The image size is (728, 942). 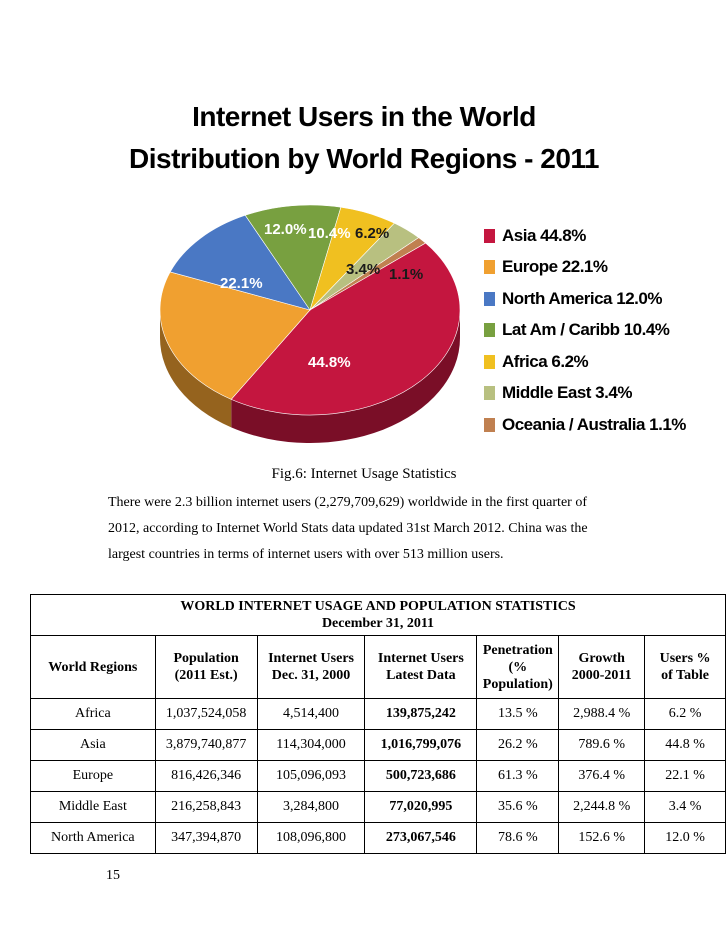 What do you see at coordinates (285, 229) in the screenshot?
I see `data-label-north-america: 12.0%` at bounding box center [285, 229].